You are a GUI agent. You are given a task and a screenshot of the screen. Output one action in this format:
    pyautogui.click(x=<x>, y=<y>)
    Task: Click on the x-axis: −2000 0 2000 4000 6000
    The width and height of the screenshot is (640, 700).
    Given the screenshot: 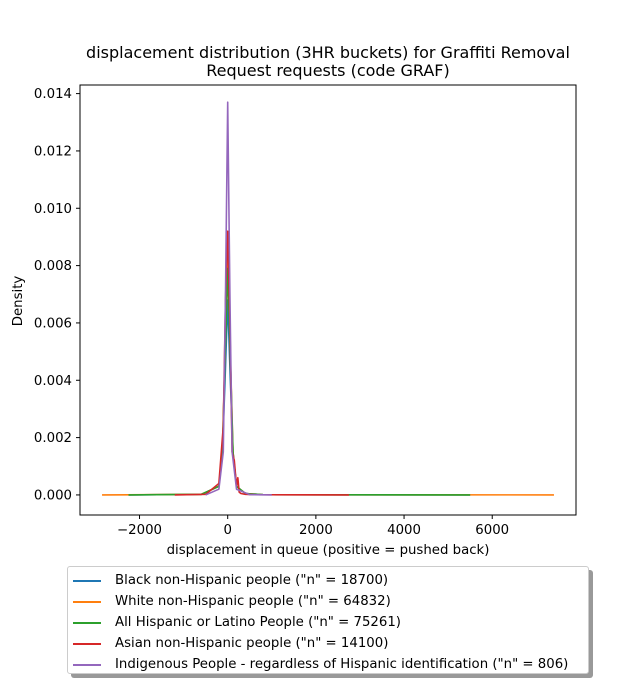 What is the action you would take?
    pyautogui.click(x=313, y=526)
    